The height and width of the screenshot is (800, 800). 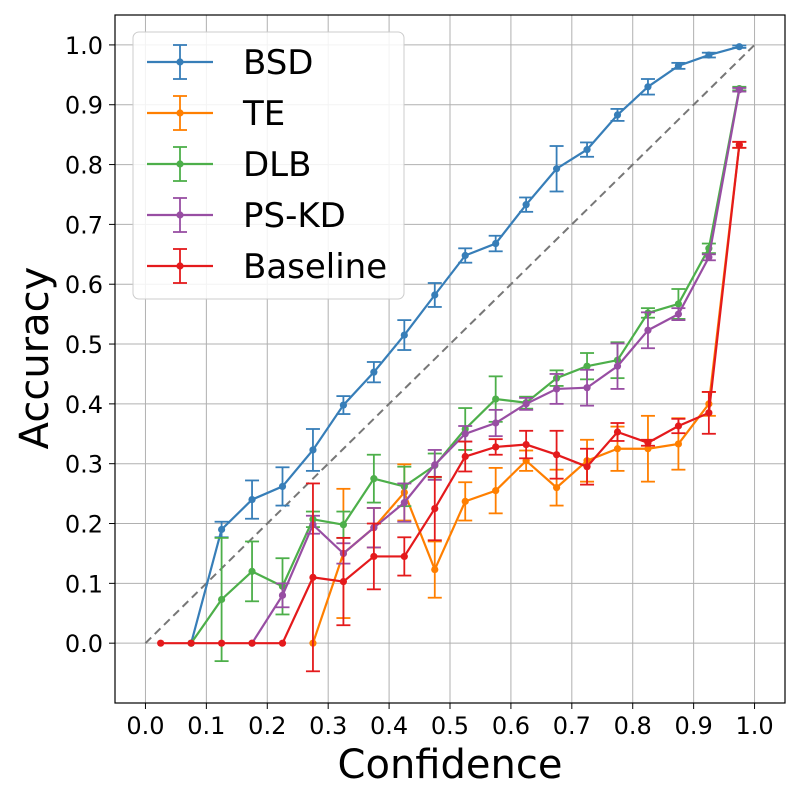 I want to click on x-tick-label: 0.4, so click(x=389, y=726).